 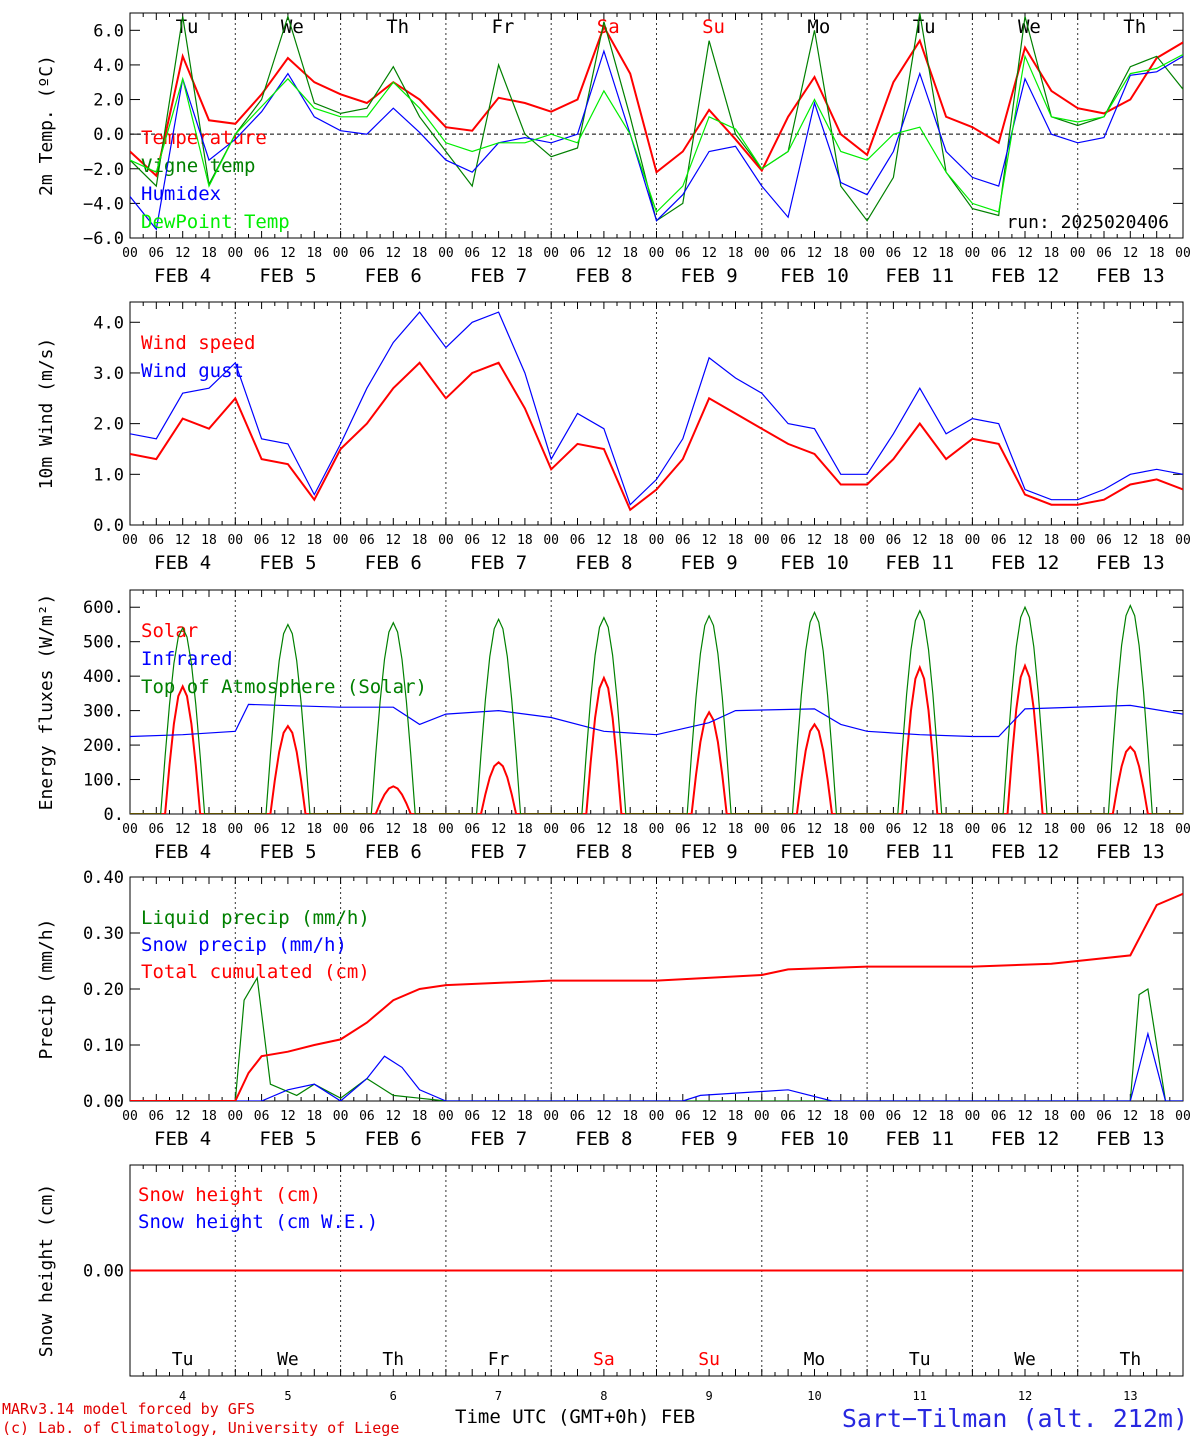 I want to click on legend-entry: DewPoint Temp, so click(x=215, y=222).